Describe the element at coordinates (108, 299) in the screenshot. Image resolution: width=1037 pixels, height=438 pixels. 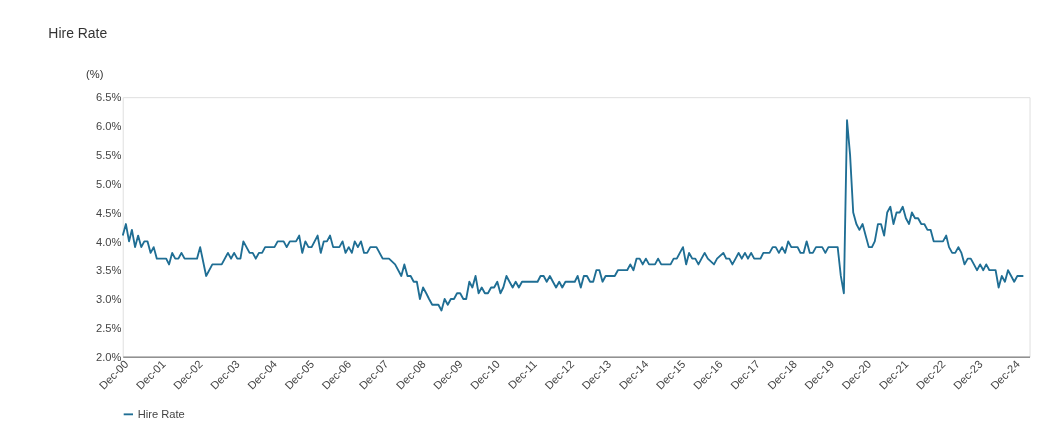
I see `y-tick-label: 3.0%` at that location.